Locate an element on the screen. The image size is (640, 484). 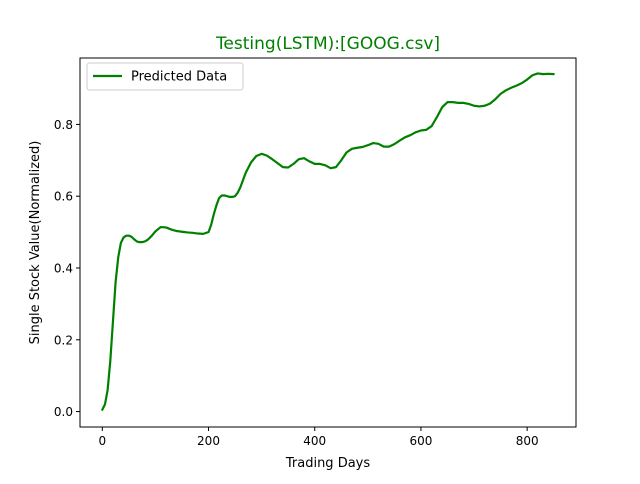
y-tick-label: 0.2 is located at coordinates (63, 340).